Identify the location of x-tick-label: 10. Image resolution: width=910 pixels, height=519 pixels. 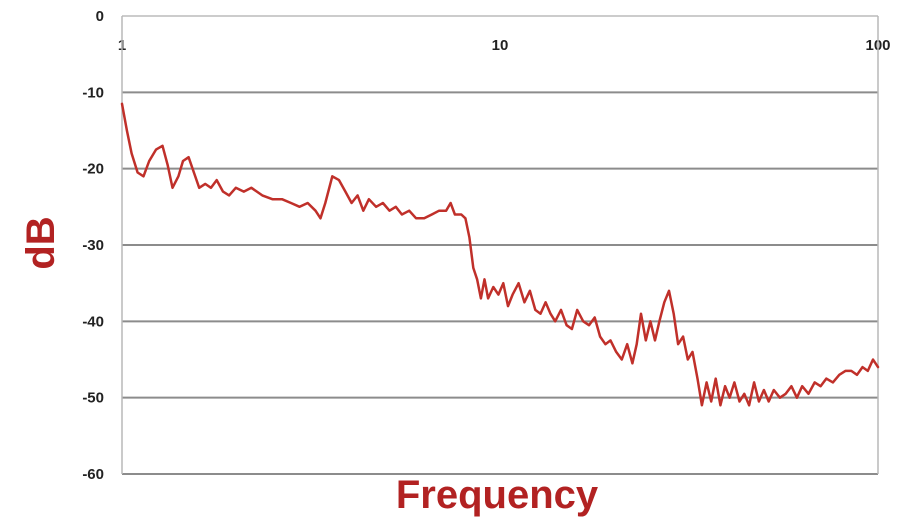
(500, 45).